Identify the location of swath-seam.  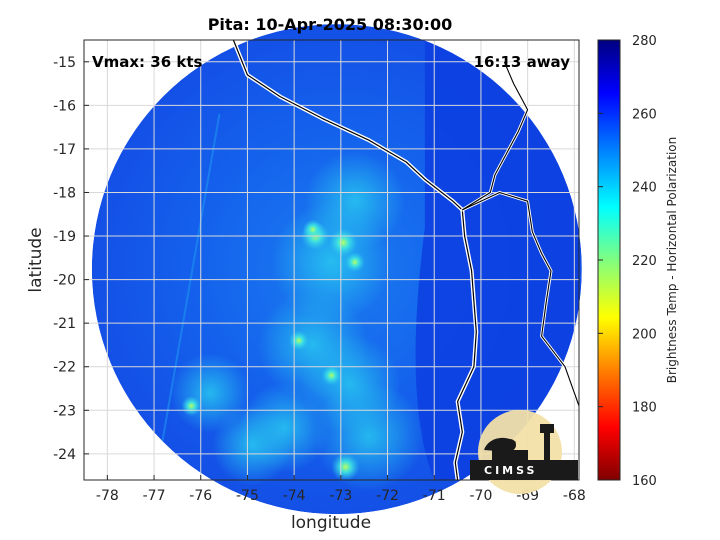
(189, 288).